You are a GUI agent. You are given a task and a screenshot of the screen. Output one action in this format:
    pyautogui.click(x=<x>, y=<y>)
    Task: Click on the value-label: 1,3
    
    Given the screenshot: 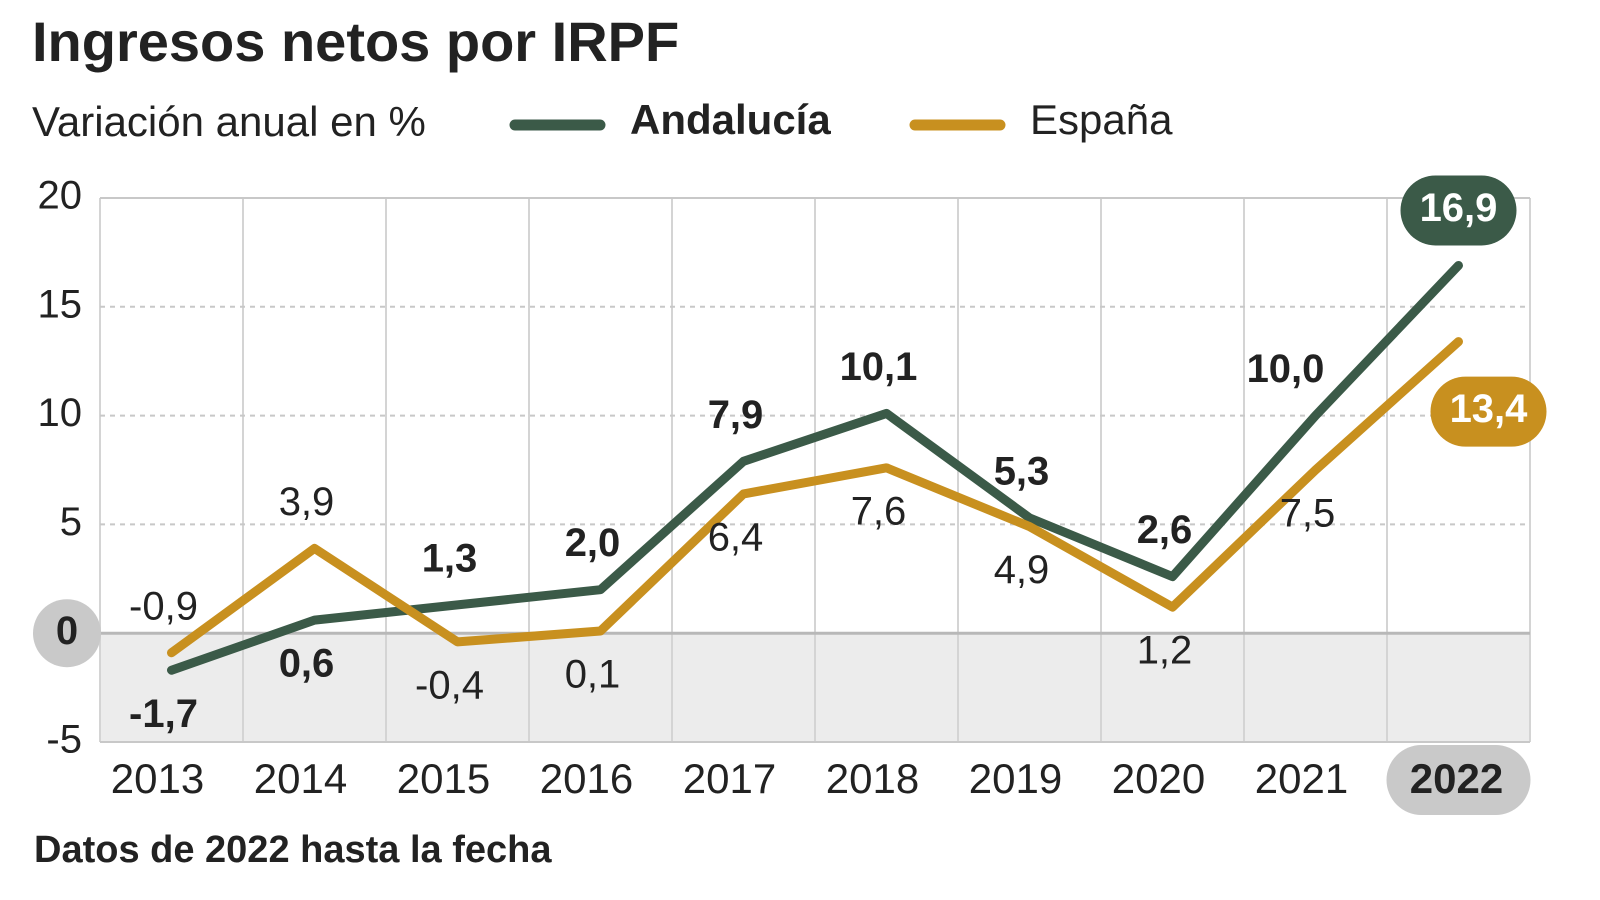 What is the action you would take?
    pyautogui.click(x=450, y=558)
    